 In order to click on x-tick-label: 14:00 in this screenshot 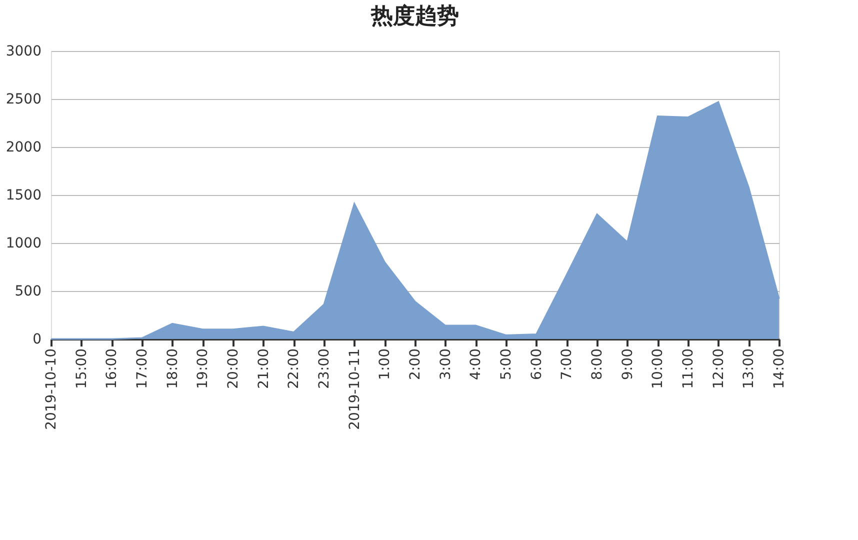, I will do `click(780, 368)`.